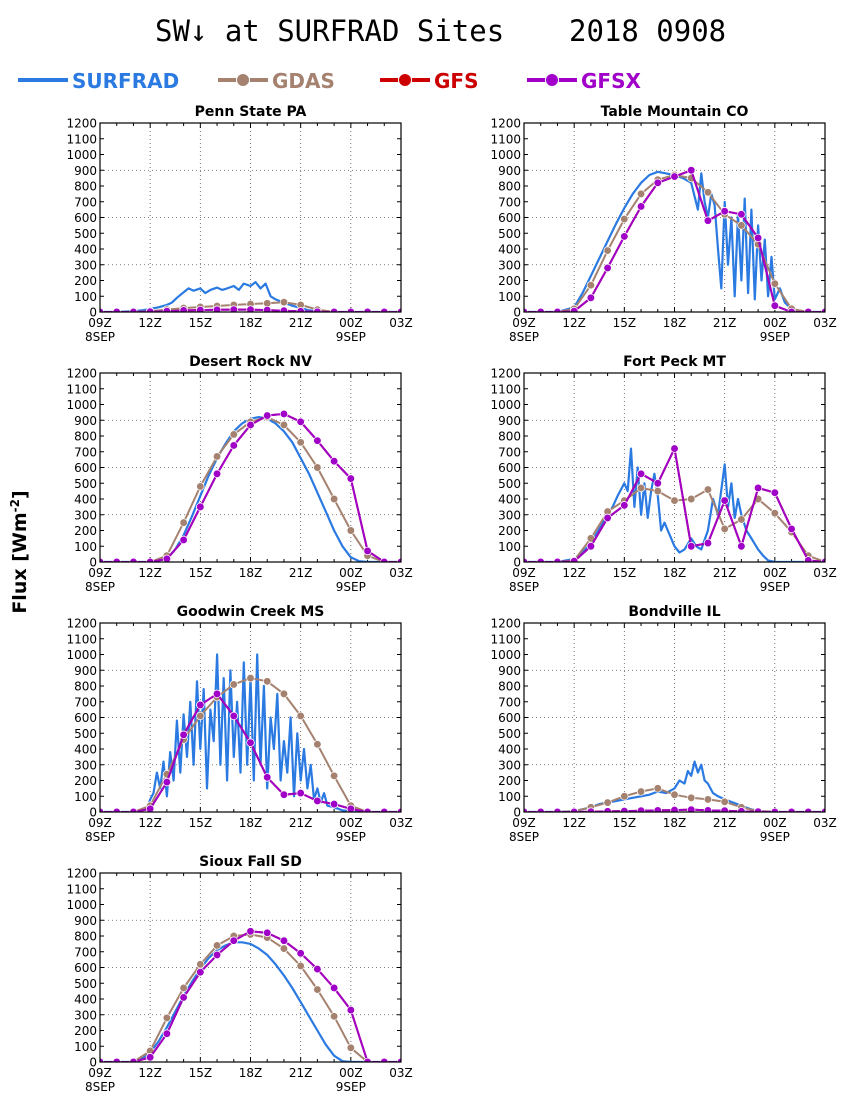 This screenshot has height=1100, width=850. I want to click on y-tick-label: 500, so click(85, 484).